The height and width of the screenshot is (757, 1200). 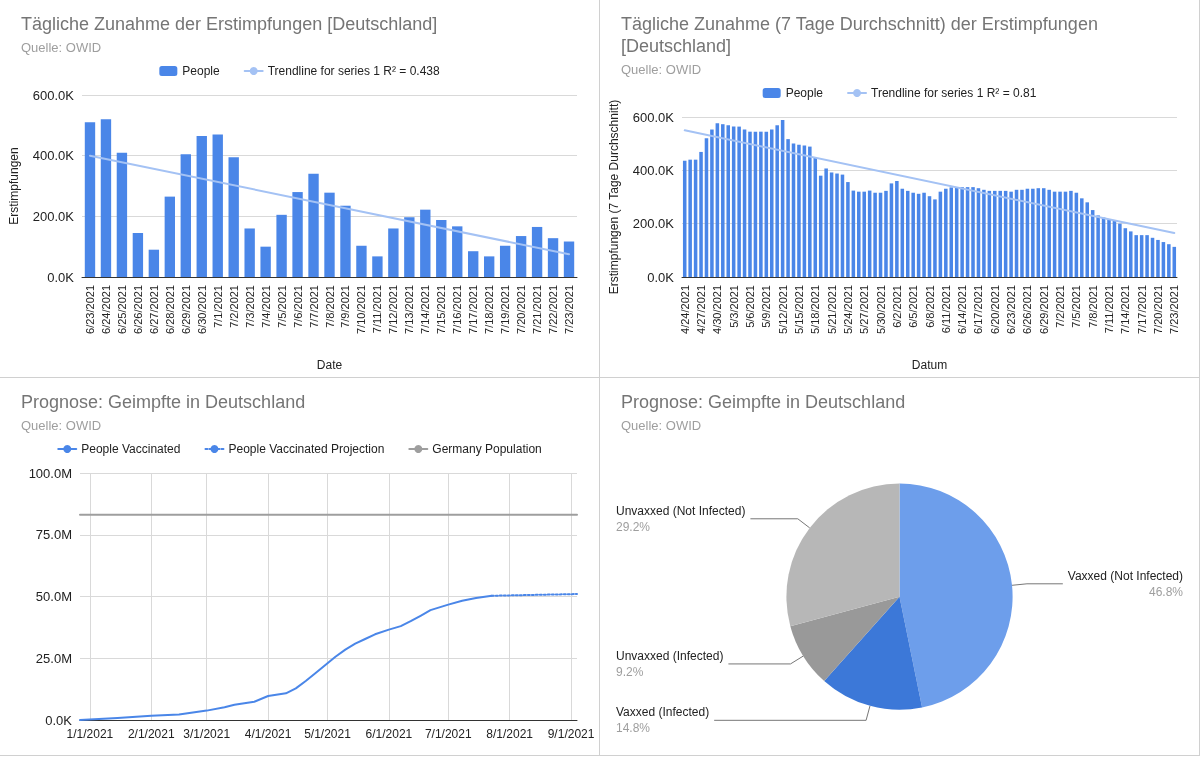 I want to click on x-tick-label: 7/13/2021, so click(x=409, y=309).